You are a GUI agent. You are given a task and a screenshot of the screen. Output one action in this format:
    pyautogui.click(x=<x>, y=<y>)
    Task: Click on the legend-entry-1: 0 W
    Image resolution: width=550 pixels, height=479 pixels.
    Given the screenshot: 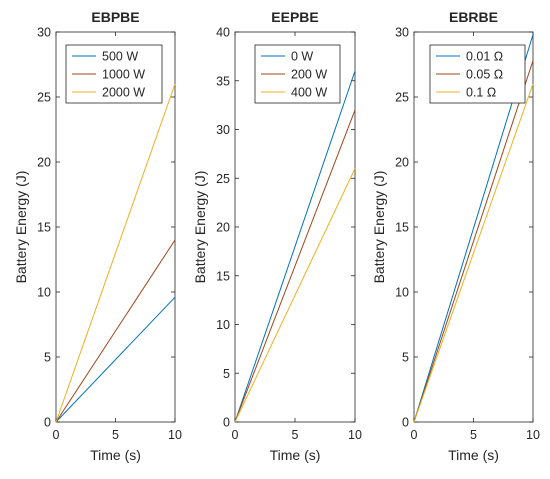 What is the action you would take?
    pyautogui.click(x=302, y=57)
    